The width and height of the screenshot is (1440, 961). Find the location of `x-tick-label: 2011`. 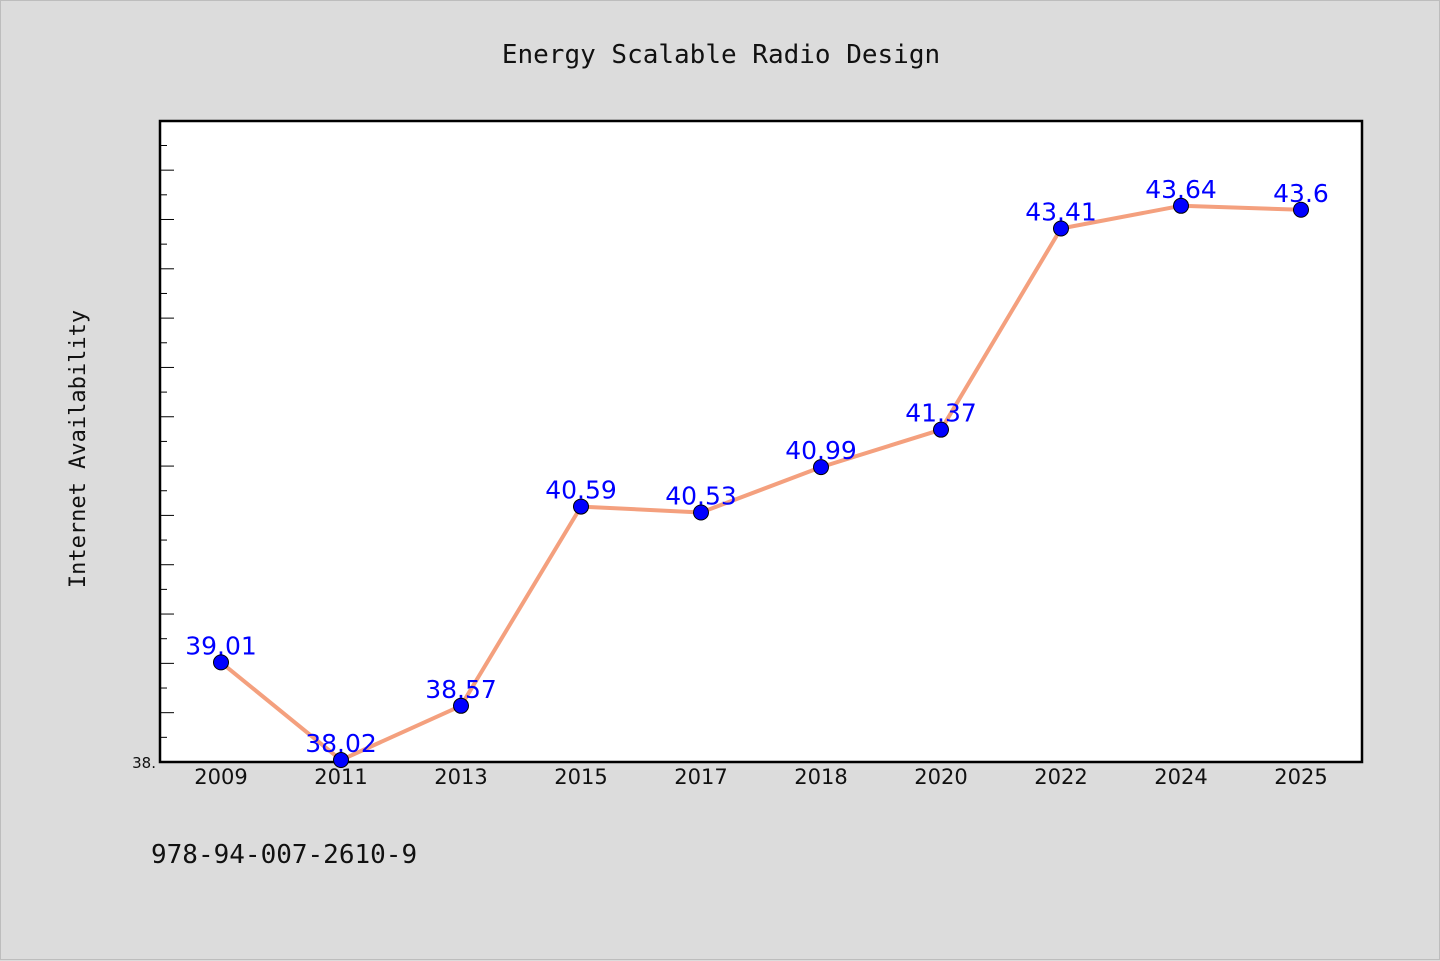

x-tick-label: 2011 is located at coordinates (340, 777).